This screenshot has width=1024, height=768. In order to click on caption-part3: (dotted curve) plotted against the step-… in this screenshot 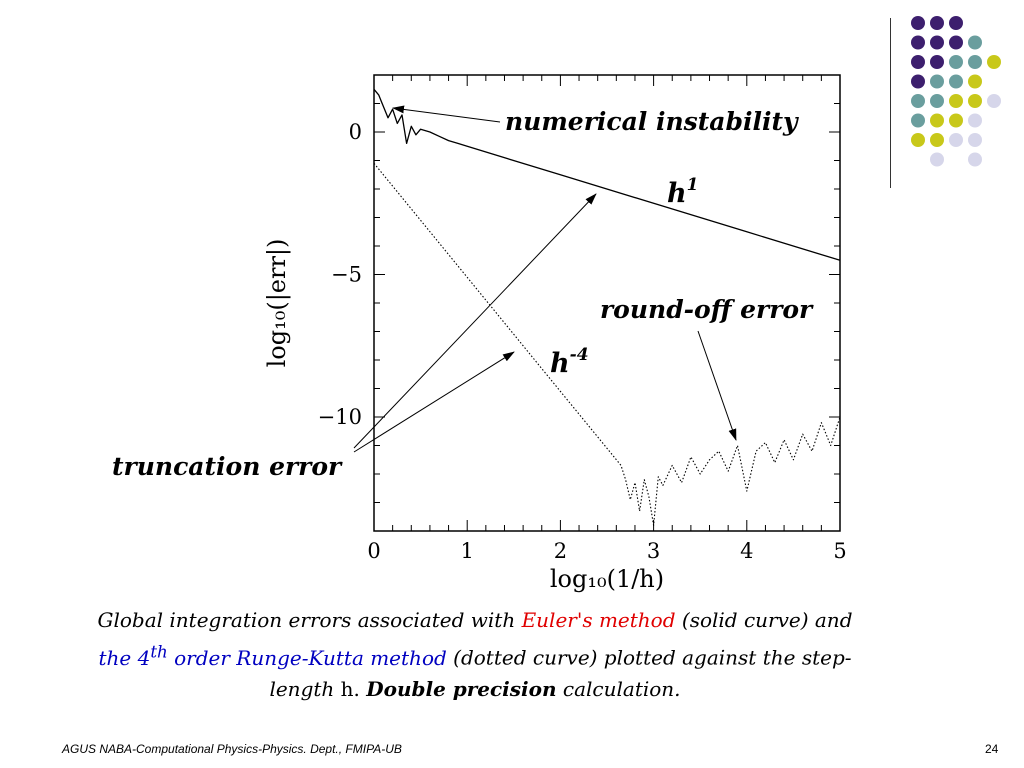, I will do `click(560, 673)`.